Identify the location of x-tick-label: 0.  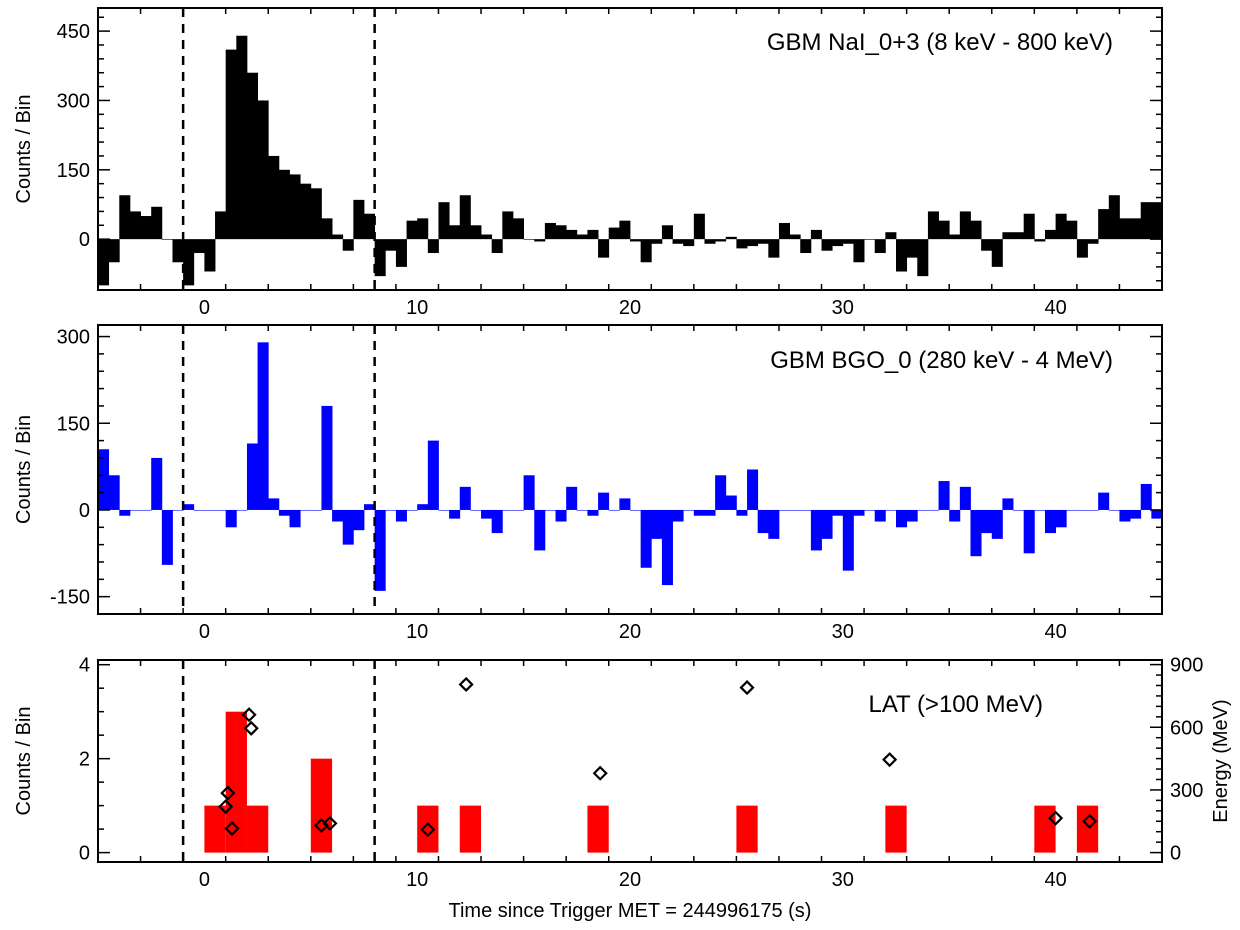
(204, 632).